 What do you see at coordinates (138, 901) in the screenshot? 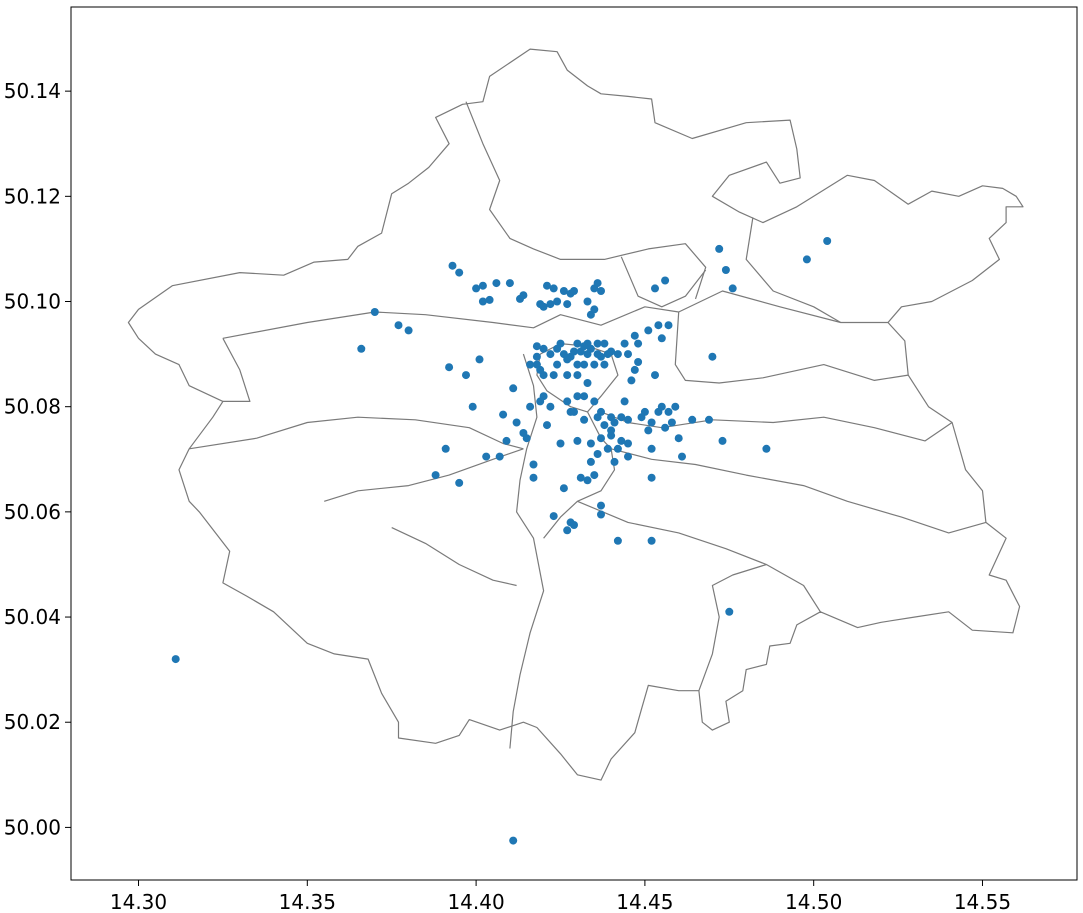
I see `x-tick-label: 14.30` at bounding box center [138, 901].